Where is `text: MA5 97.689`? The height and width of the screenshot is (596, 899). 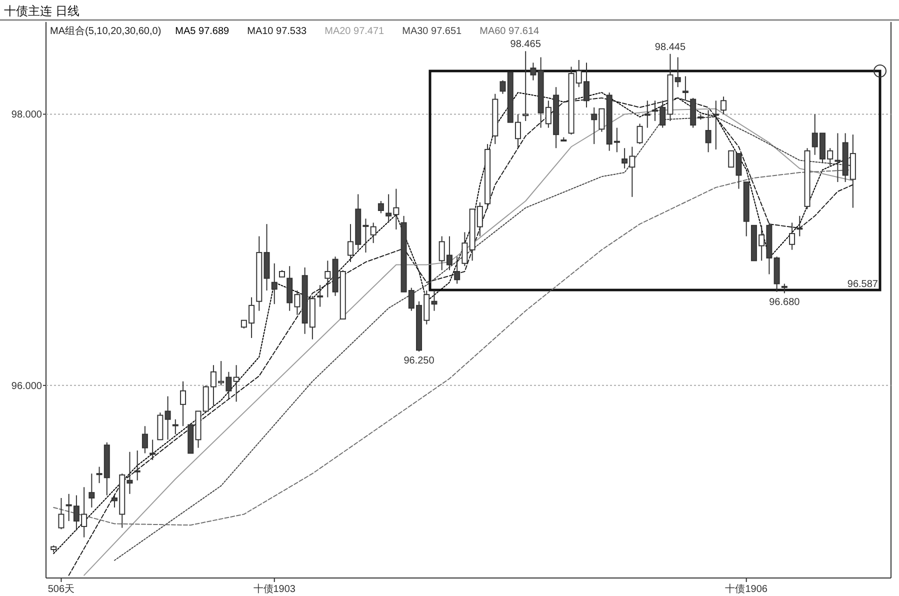
text: MA5 97.689 is located at coordinates (202, 31).